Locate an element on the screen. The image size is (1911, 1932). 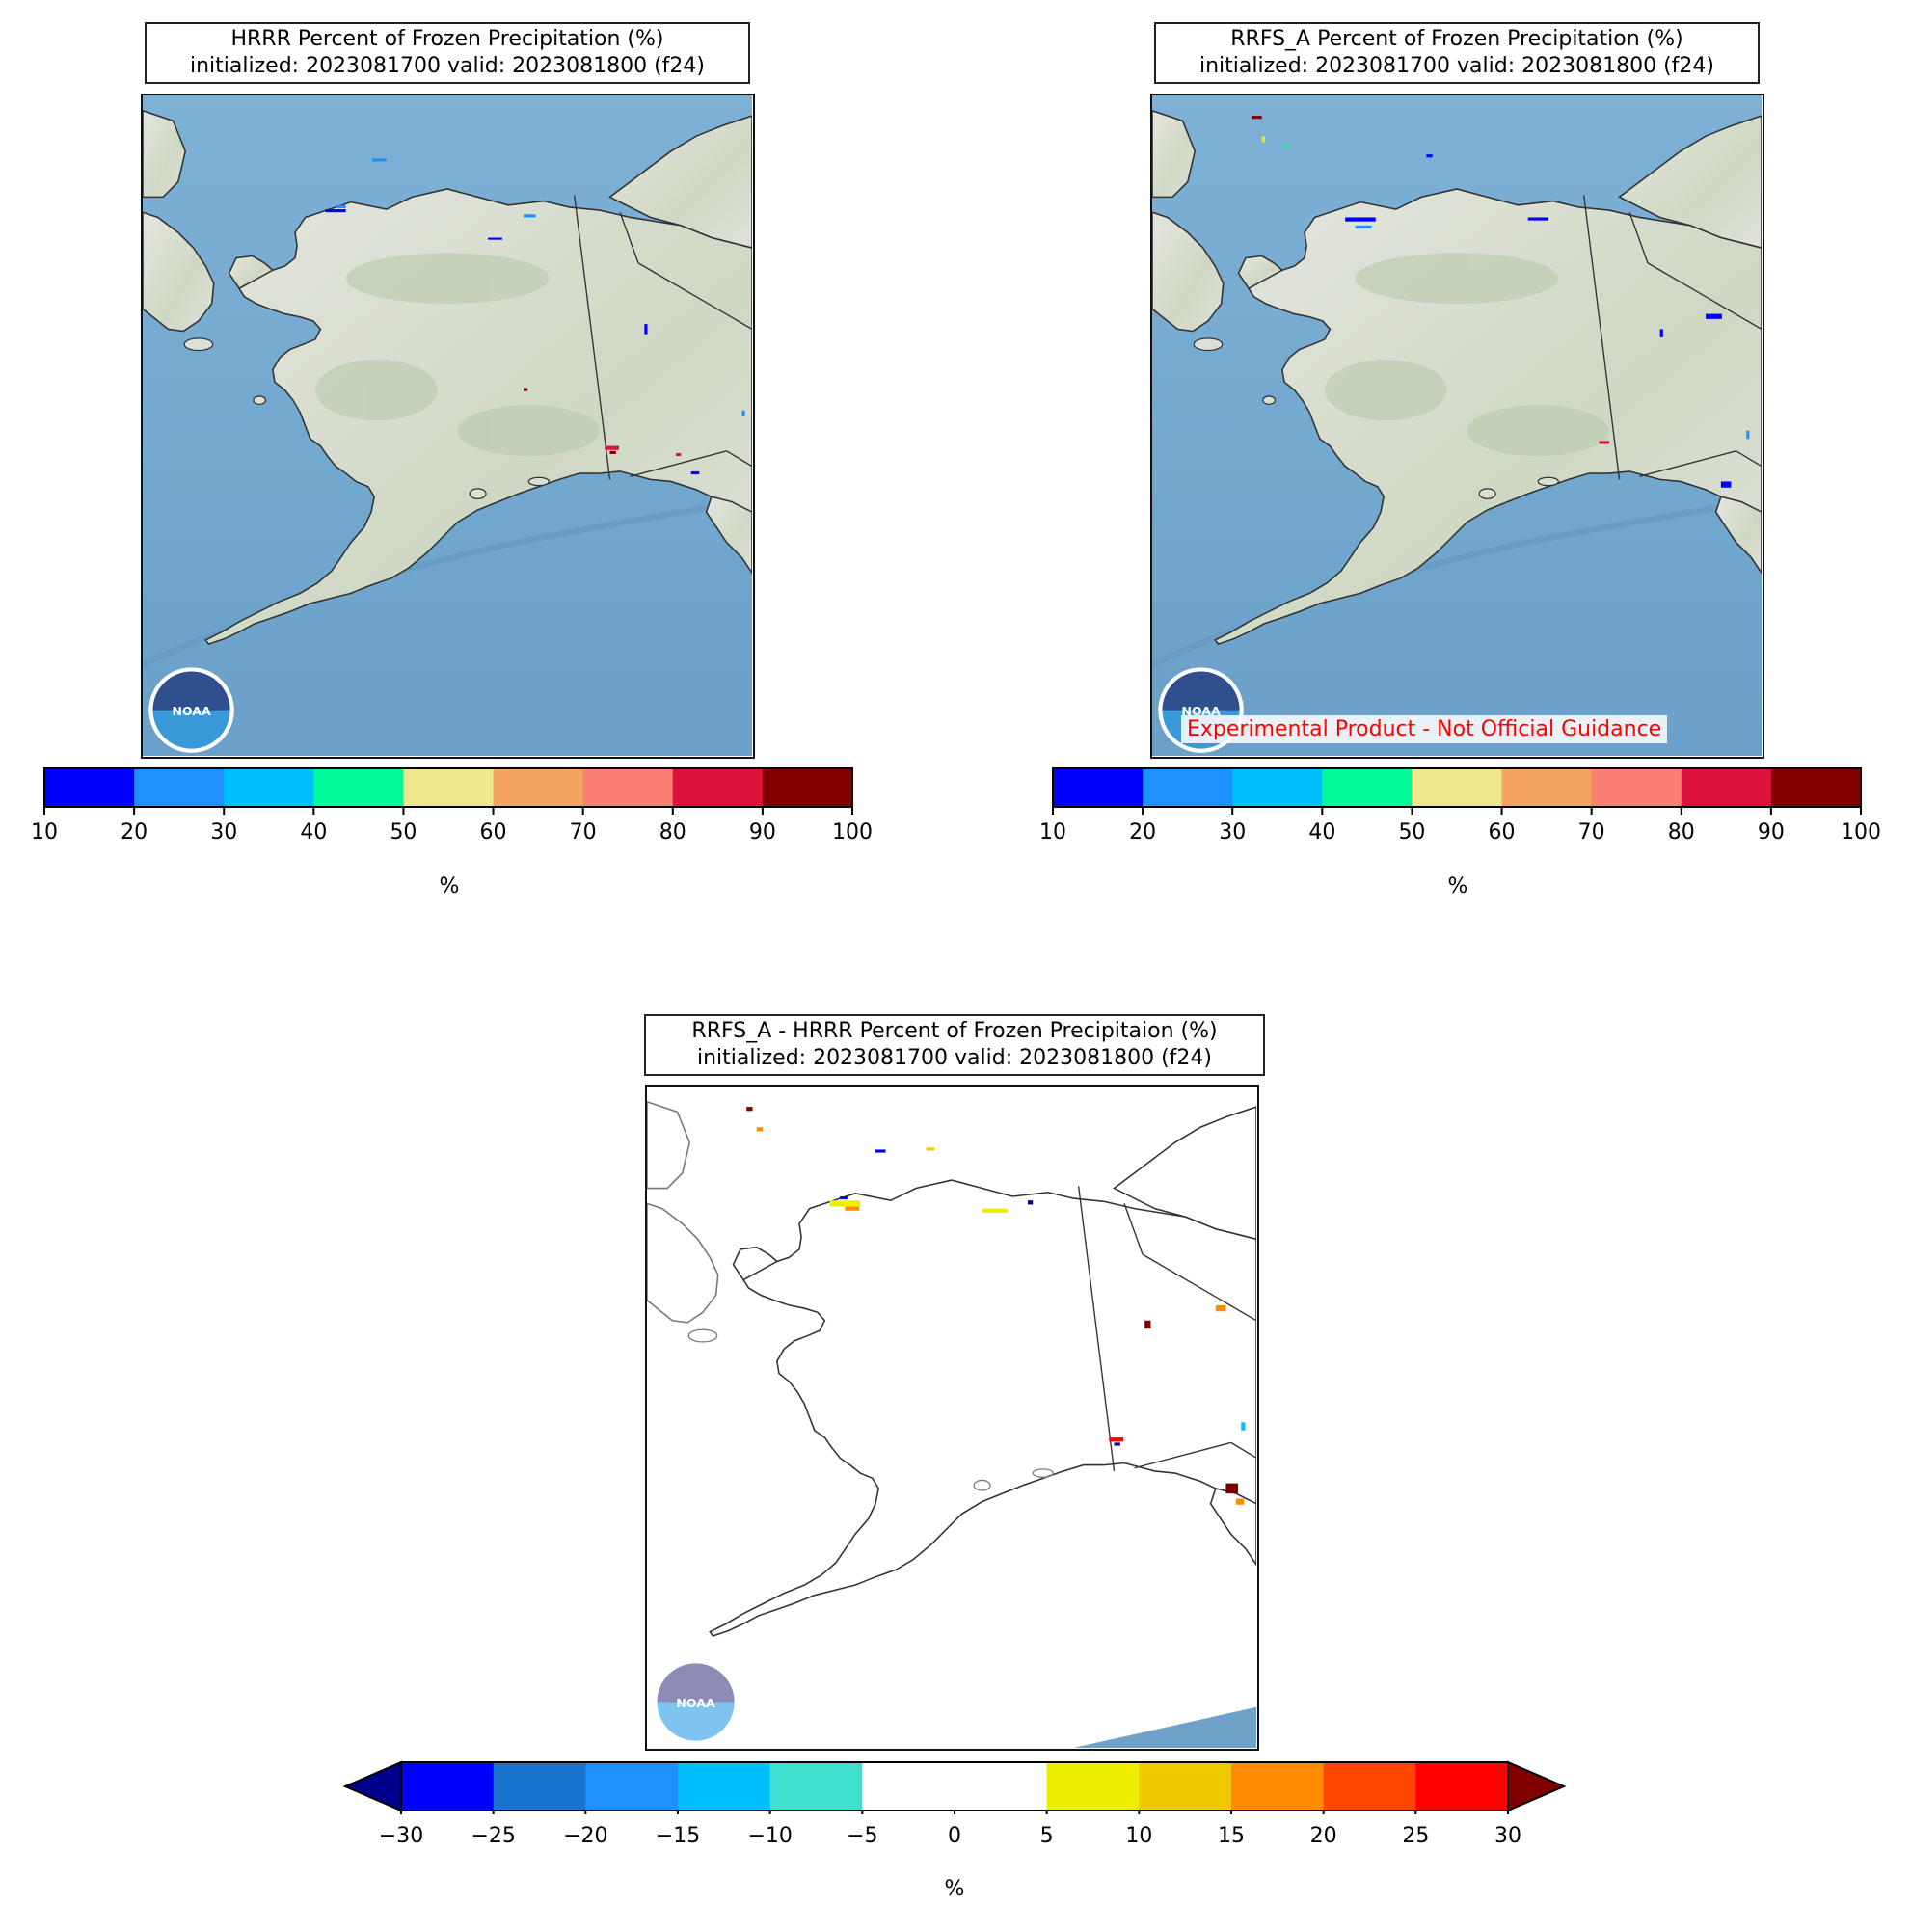
noaa-logo-diff: NOAA is located at coordinates (696, 1702).